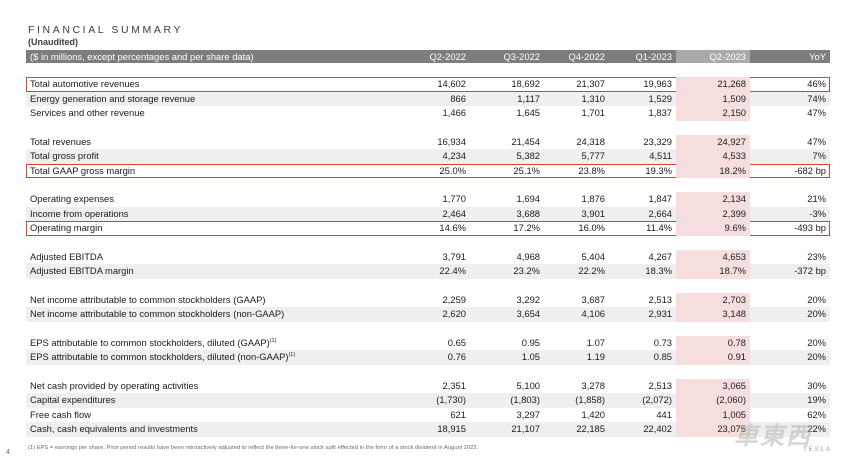  I want to click on value-cell: 1,847, so click(660, 198).